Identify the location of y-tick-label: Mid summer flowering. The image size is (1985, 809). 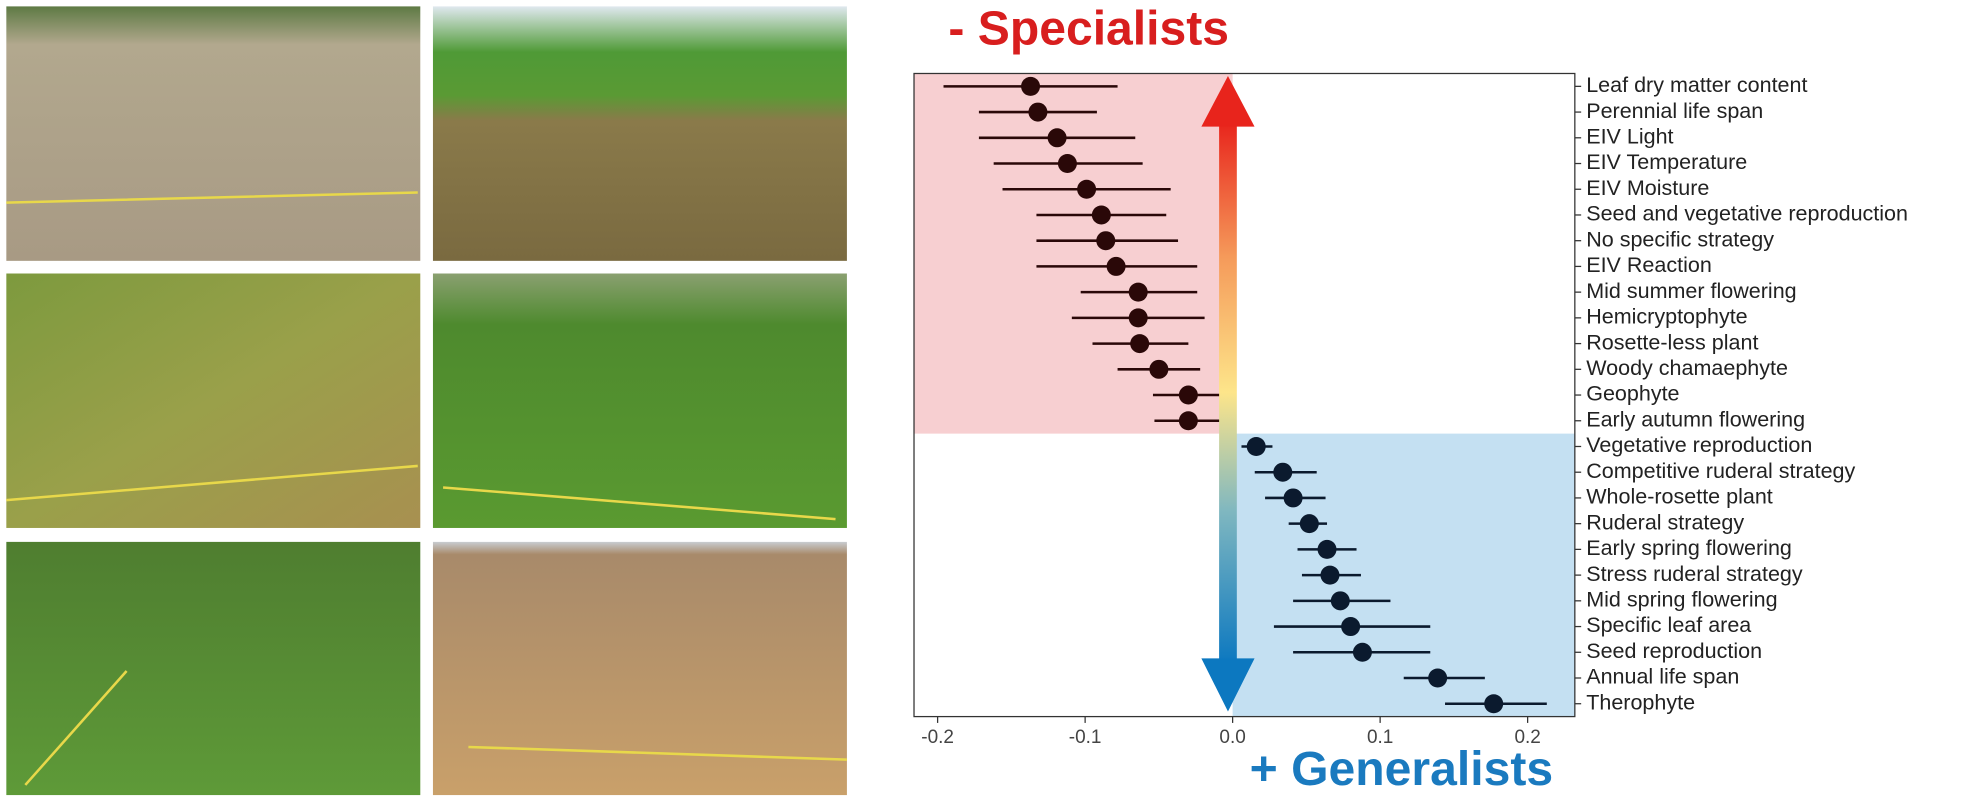
(1691, 291).